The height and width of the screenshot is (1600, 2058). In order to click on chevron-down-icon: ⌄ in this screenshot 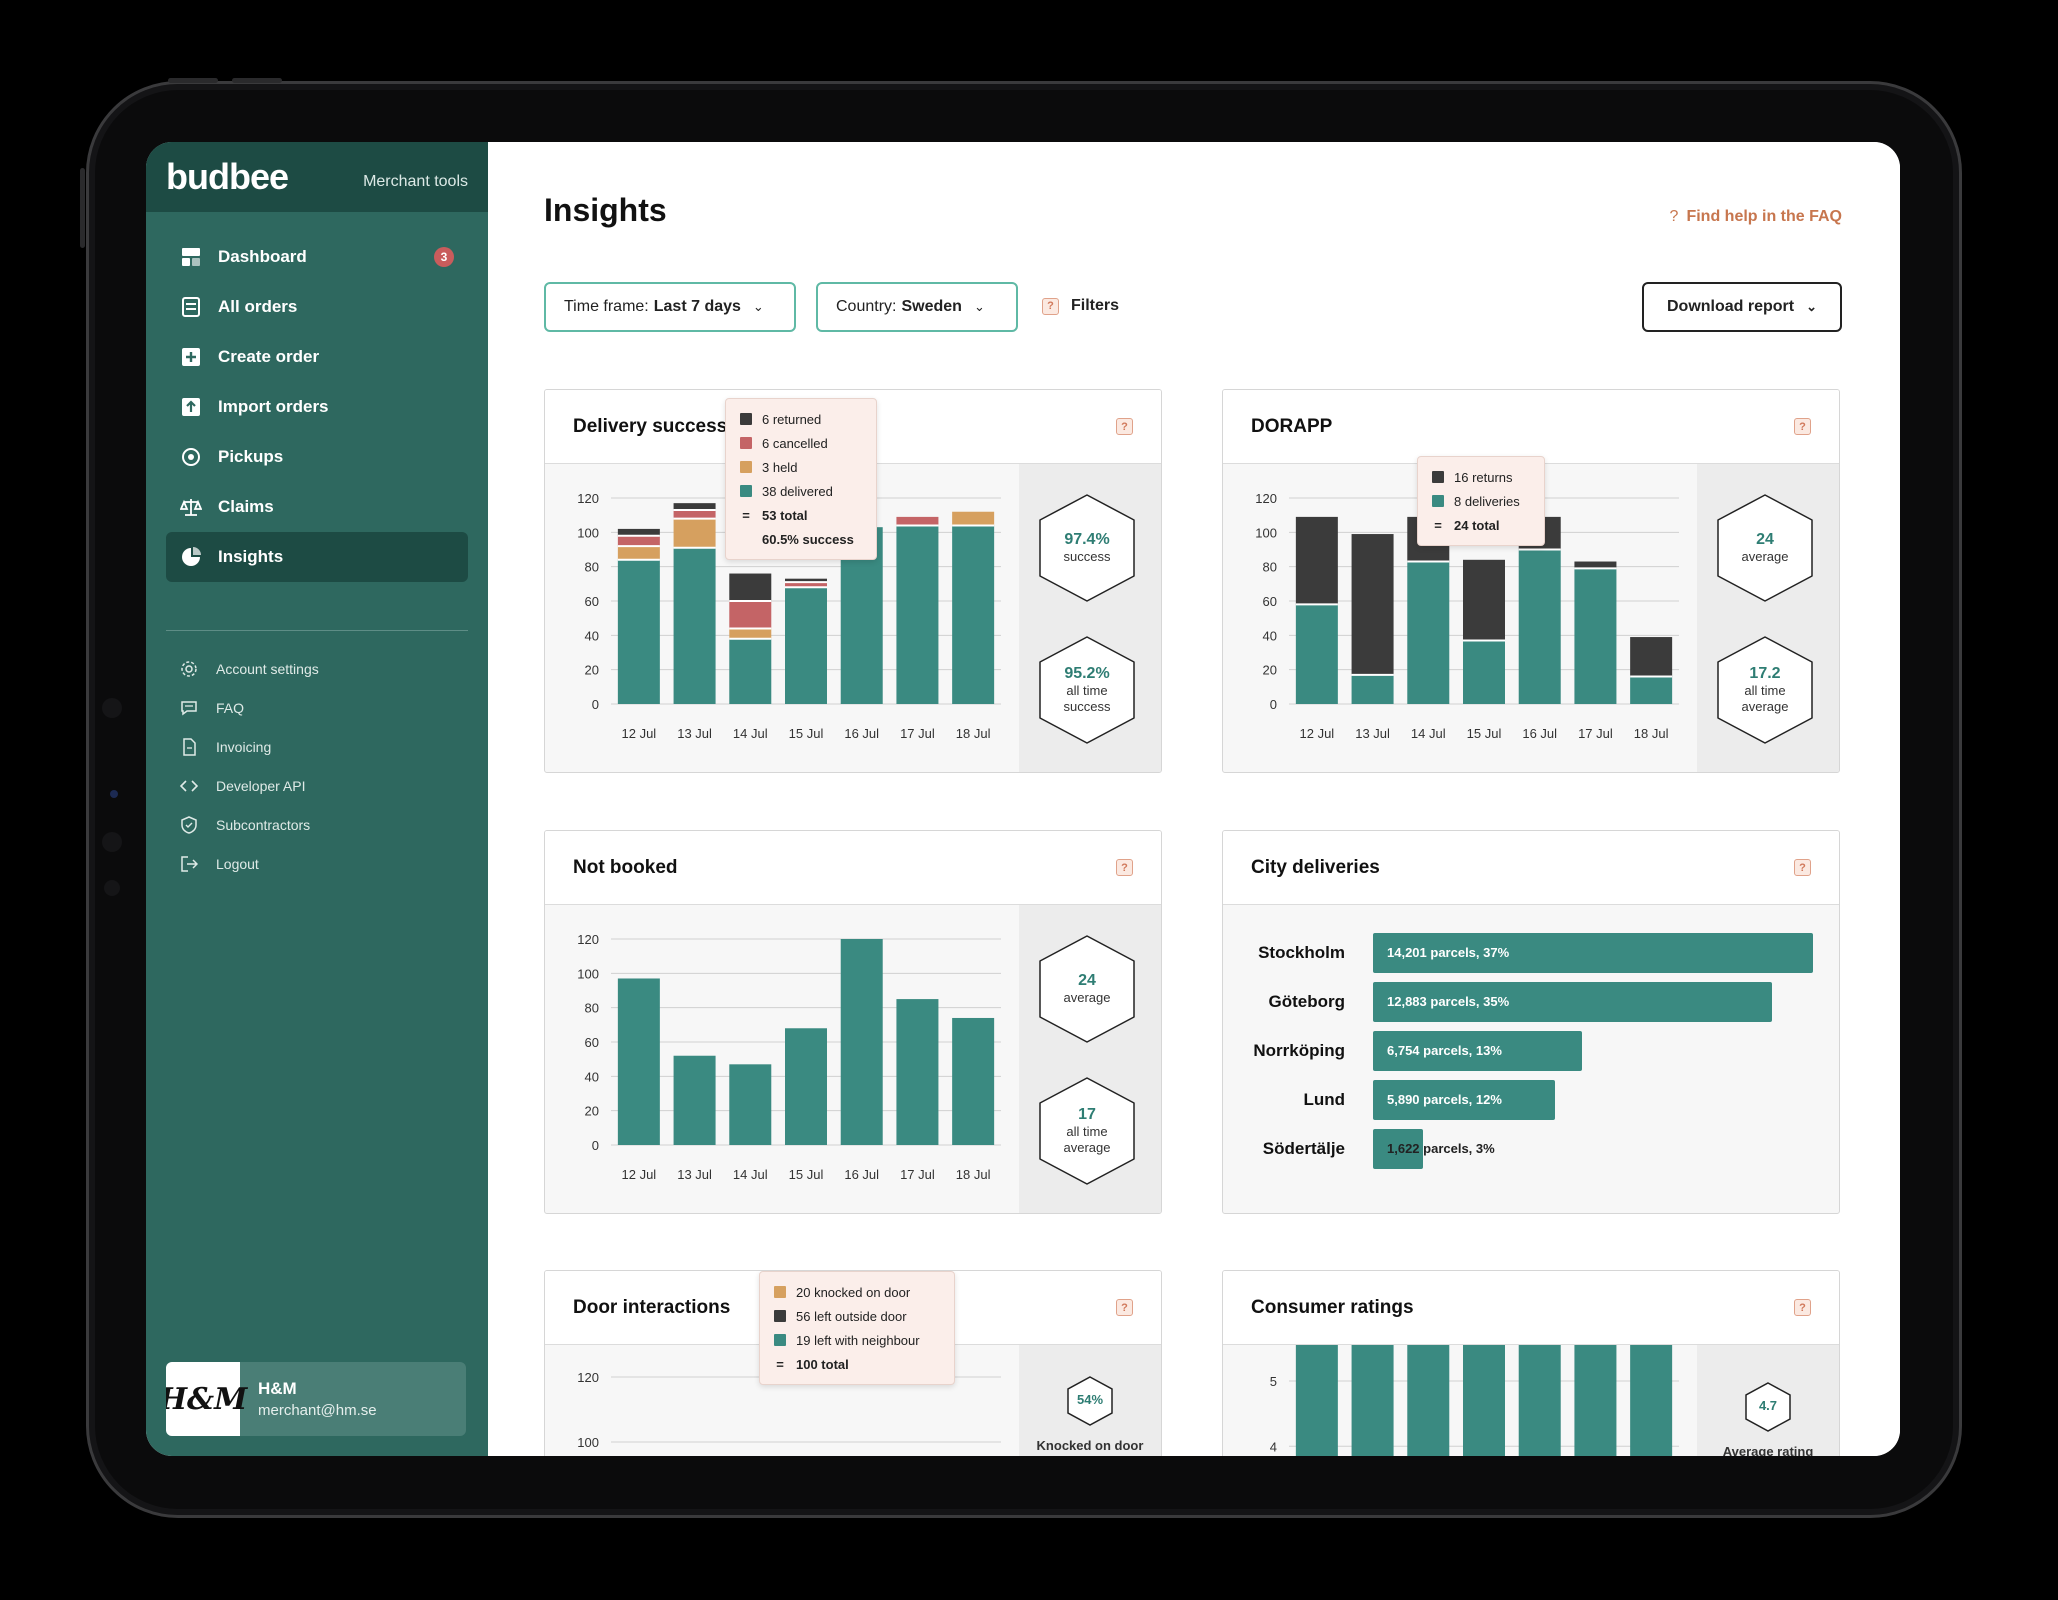, I will do `click(758, 306)`.